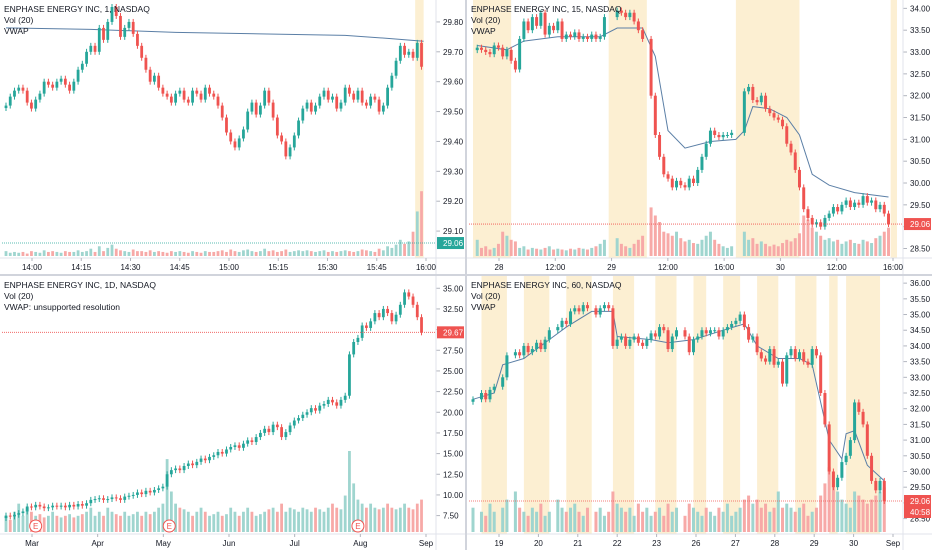 The width and height of the screenshot is (932, 550). Describe the element at coordinates (853, 543) in the screenshot. I see `time-axis-label: 30` at that location.